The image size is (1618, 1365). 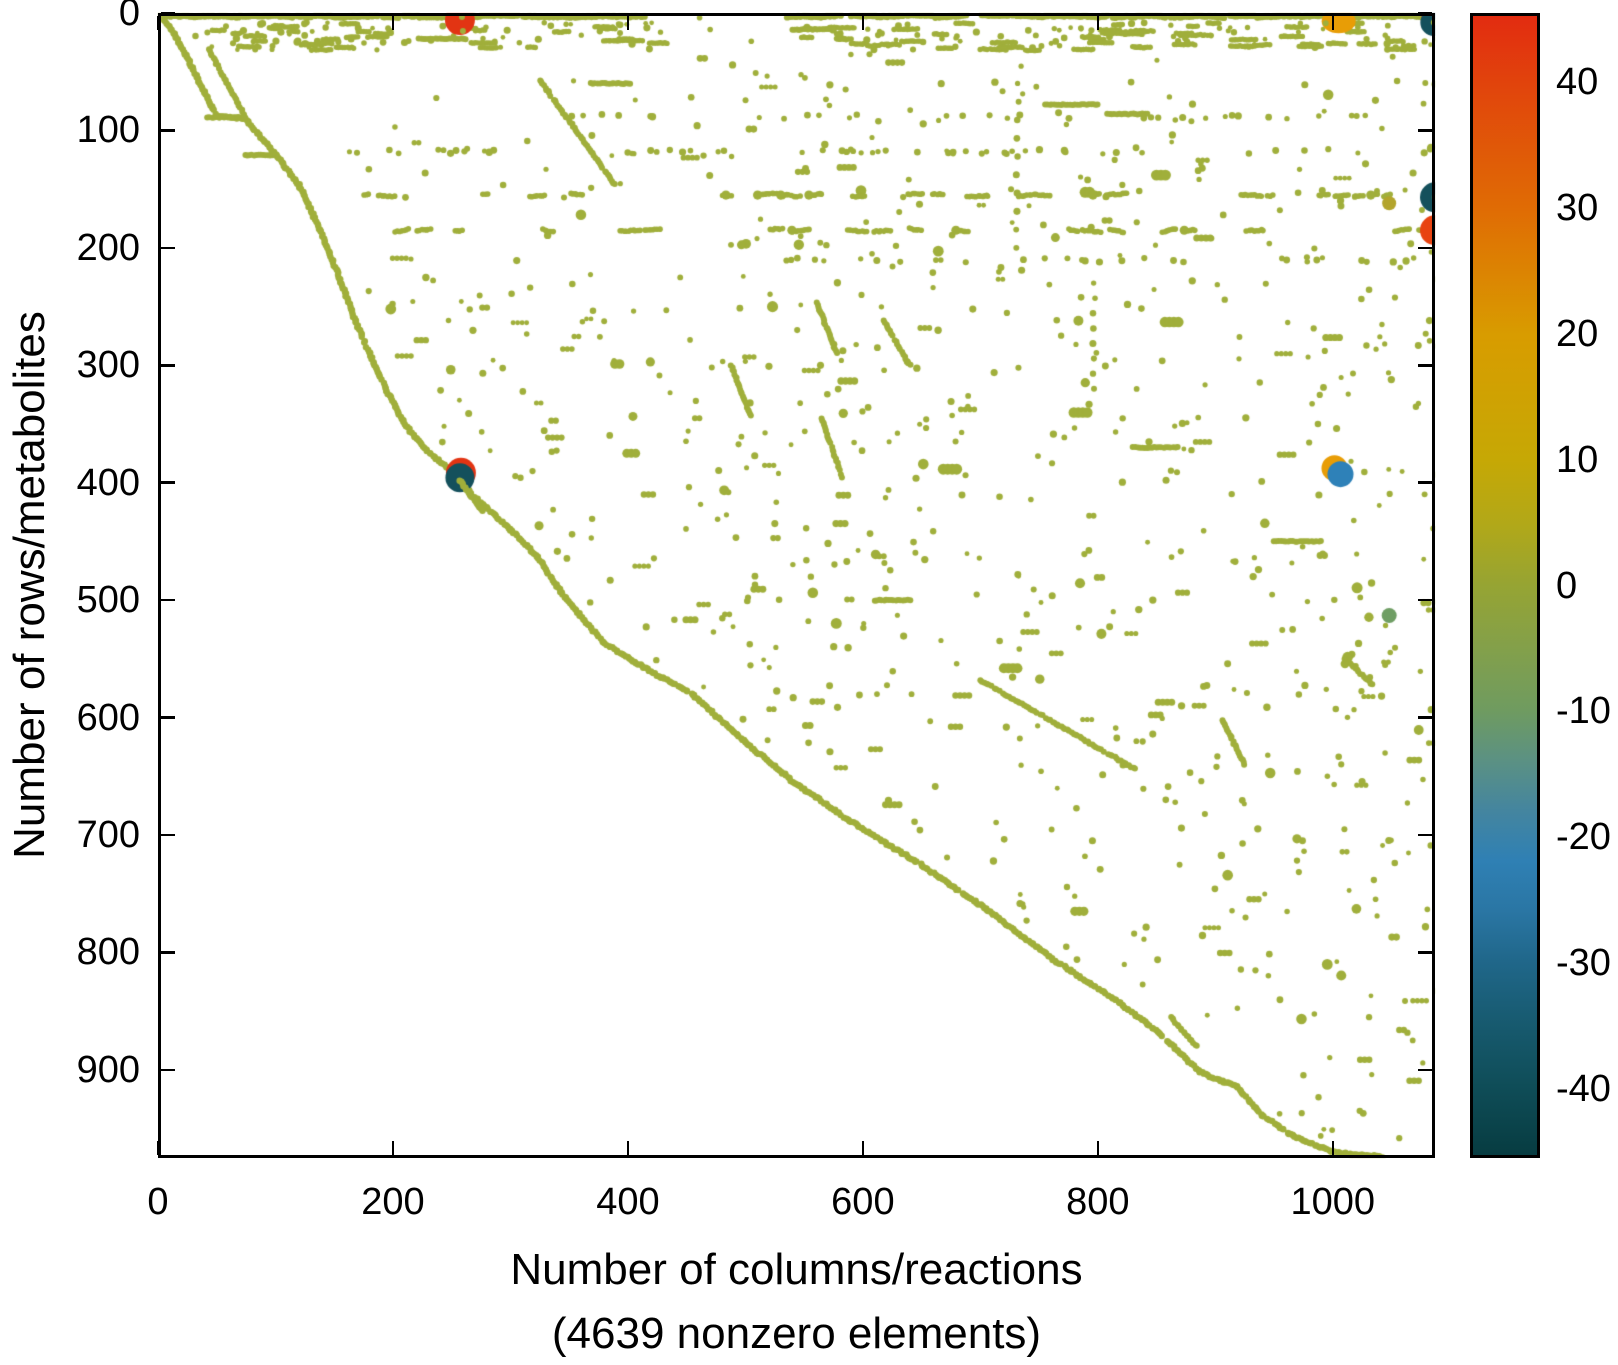 I want to click on y-tick-label: 200, so click(x=108, y=247).